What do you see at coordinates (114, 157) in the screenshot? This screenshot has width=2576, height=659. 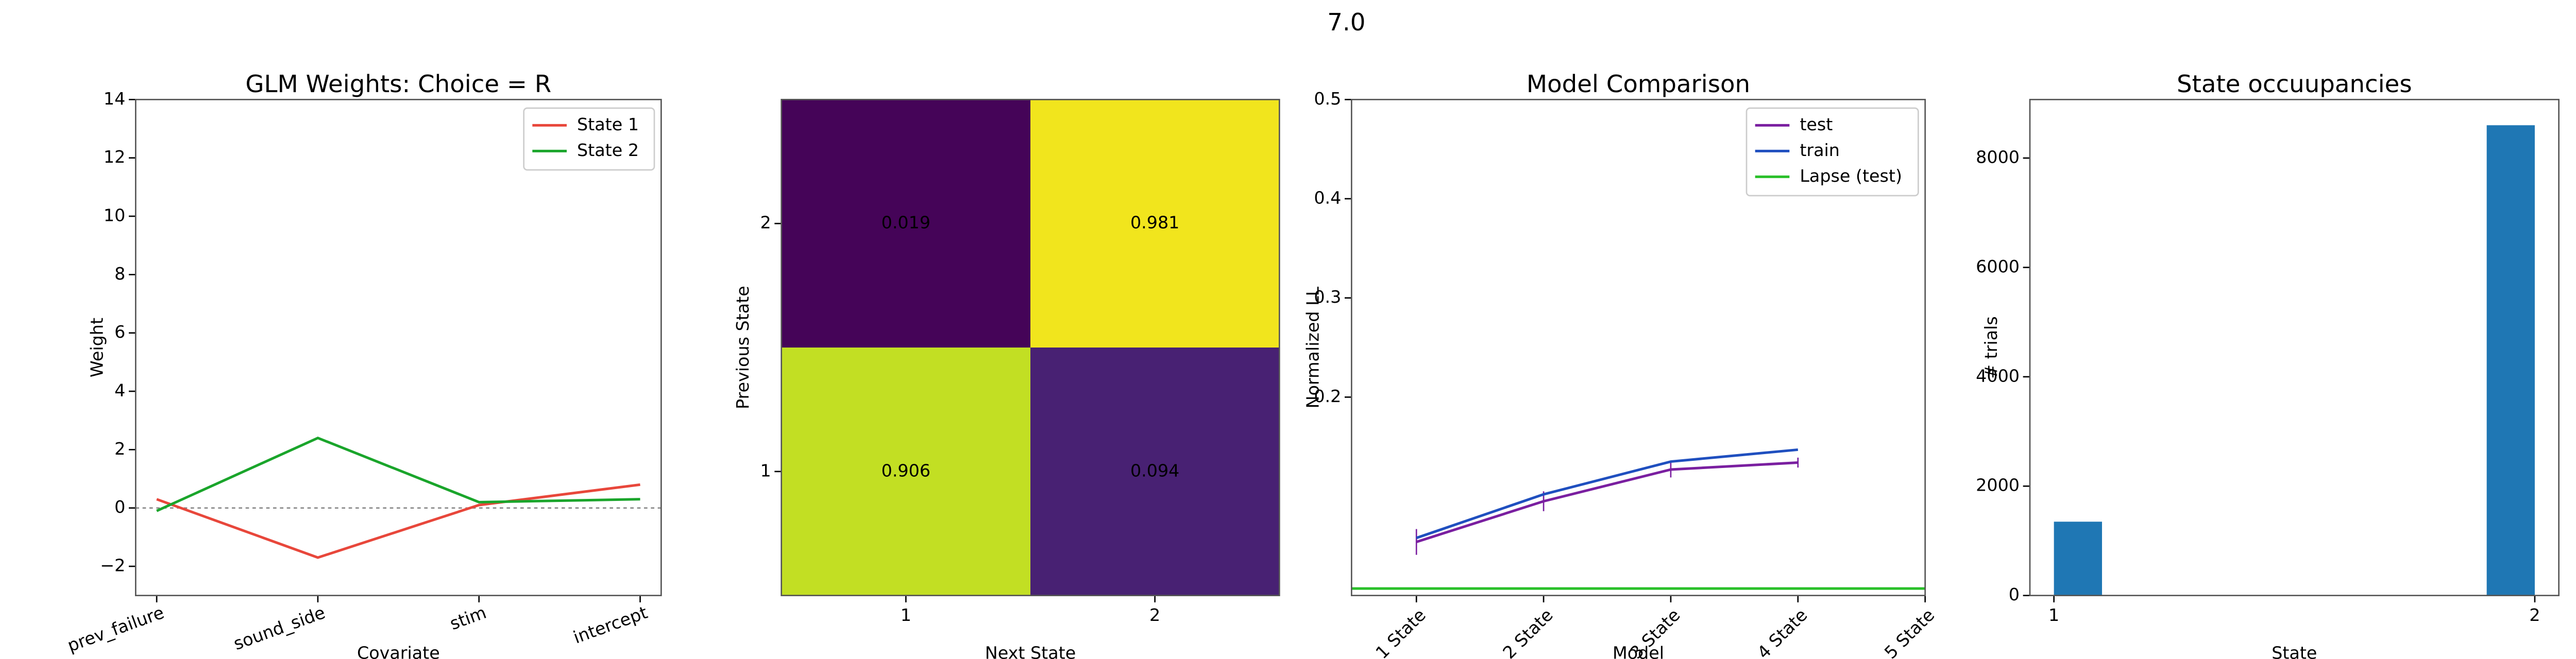 I see `y-tick-label: 12` at bounding box center [114, 157].